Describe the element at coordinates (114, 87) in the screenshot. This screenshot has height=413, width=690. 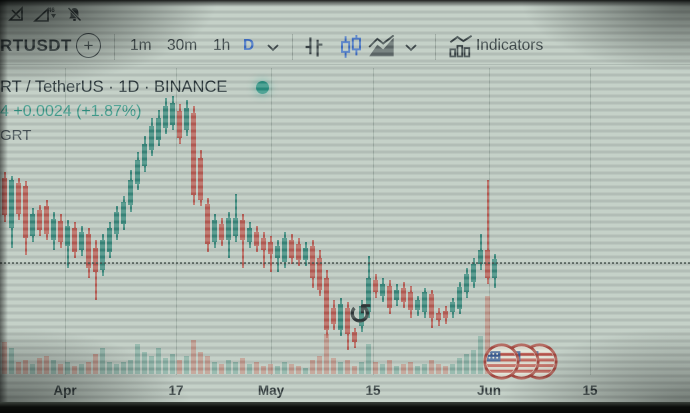
I see `symbol-title: RT / TetherUS · 1D · BINANCE` at that location.